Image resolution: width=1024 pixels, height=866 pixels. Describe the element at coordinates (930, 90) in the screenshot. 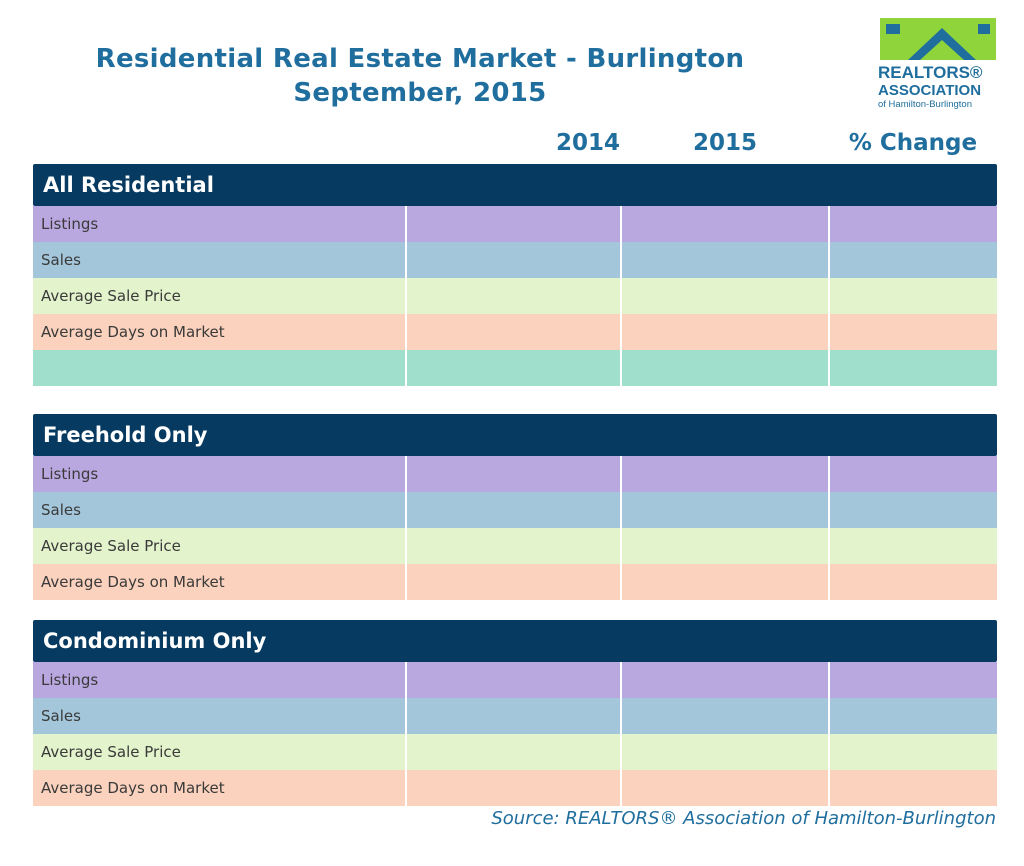

I see `logo-line-2: ASSOCIATION` at that location.